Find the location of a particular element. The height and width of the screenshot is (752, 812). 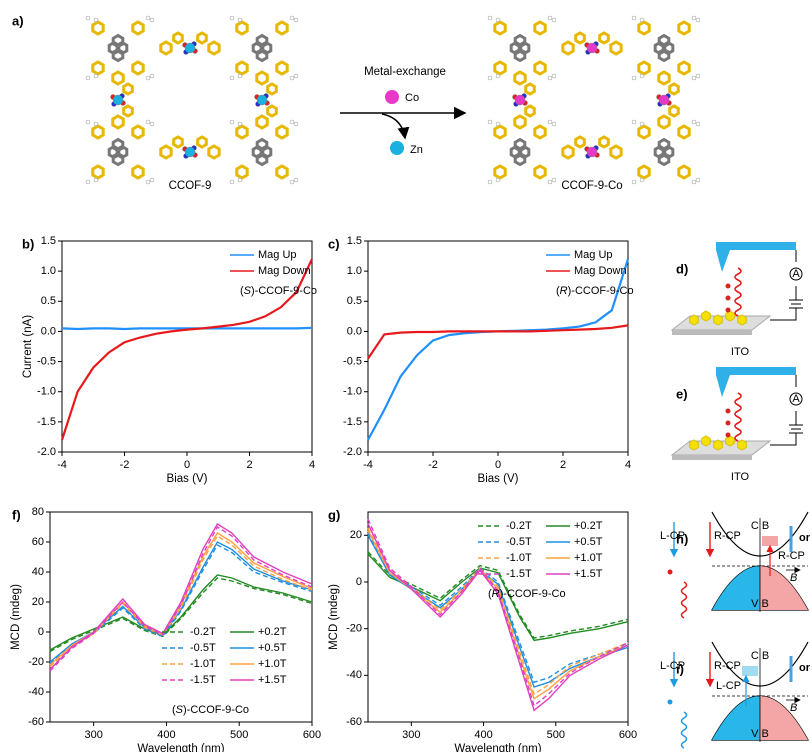

legend-label: +1.5T is located at coordinates (272, 680).